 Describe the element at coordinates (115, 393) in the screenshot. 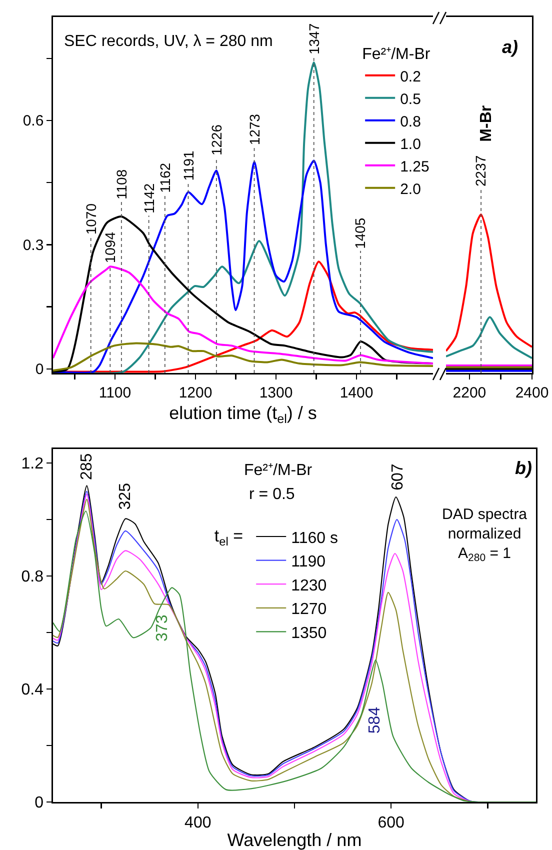

I see `x-tick-label: 1100` at that location.